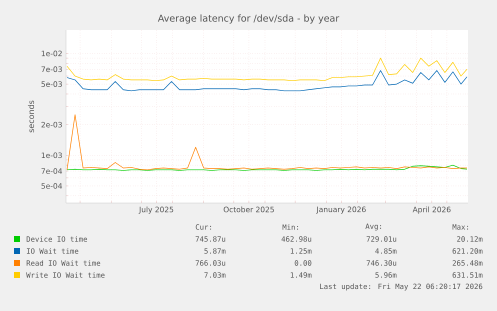  I want to click on line-series, so click(267, 142).